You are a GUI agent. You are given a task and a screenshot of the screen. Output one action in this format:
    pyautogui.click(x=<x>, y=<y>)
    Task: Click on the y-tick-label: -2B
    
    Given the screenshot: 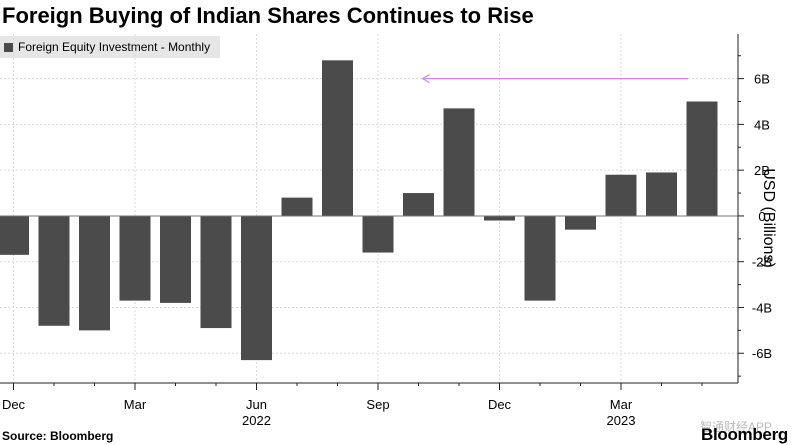 What is the action you would take?
    pyautogui.click(x=762, y=262)
    